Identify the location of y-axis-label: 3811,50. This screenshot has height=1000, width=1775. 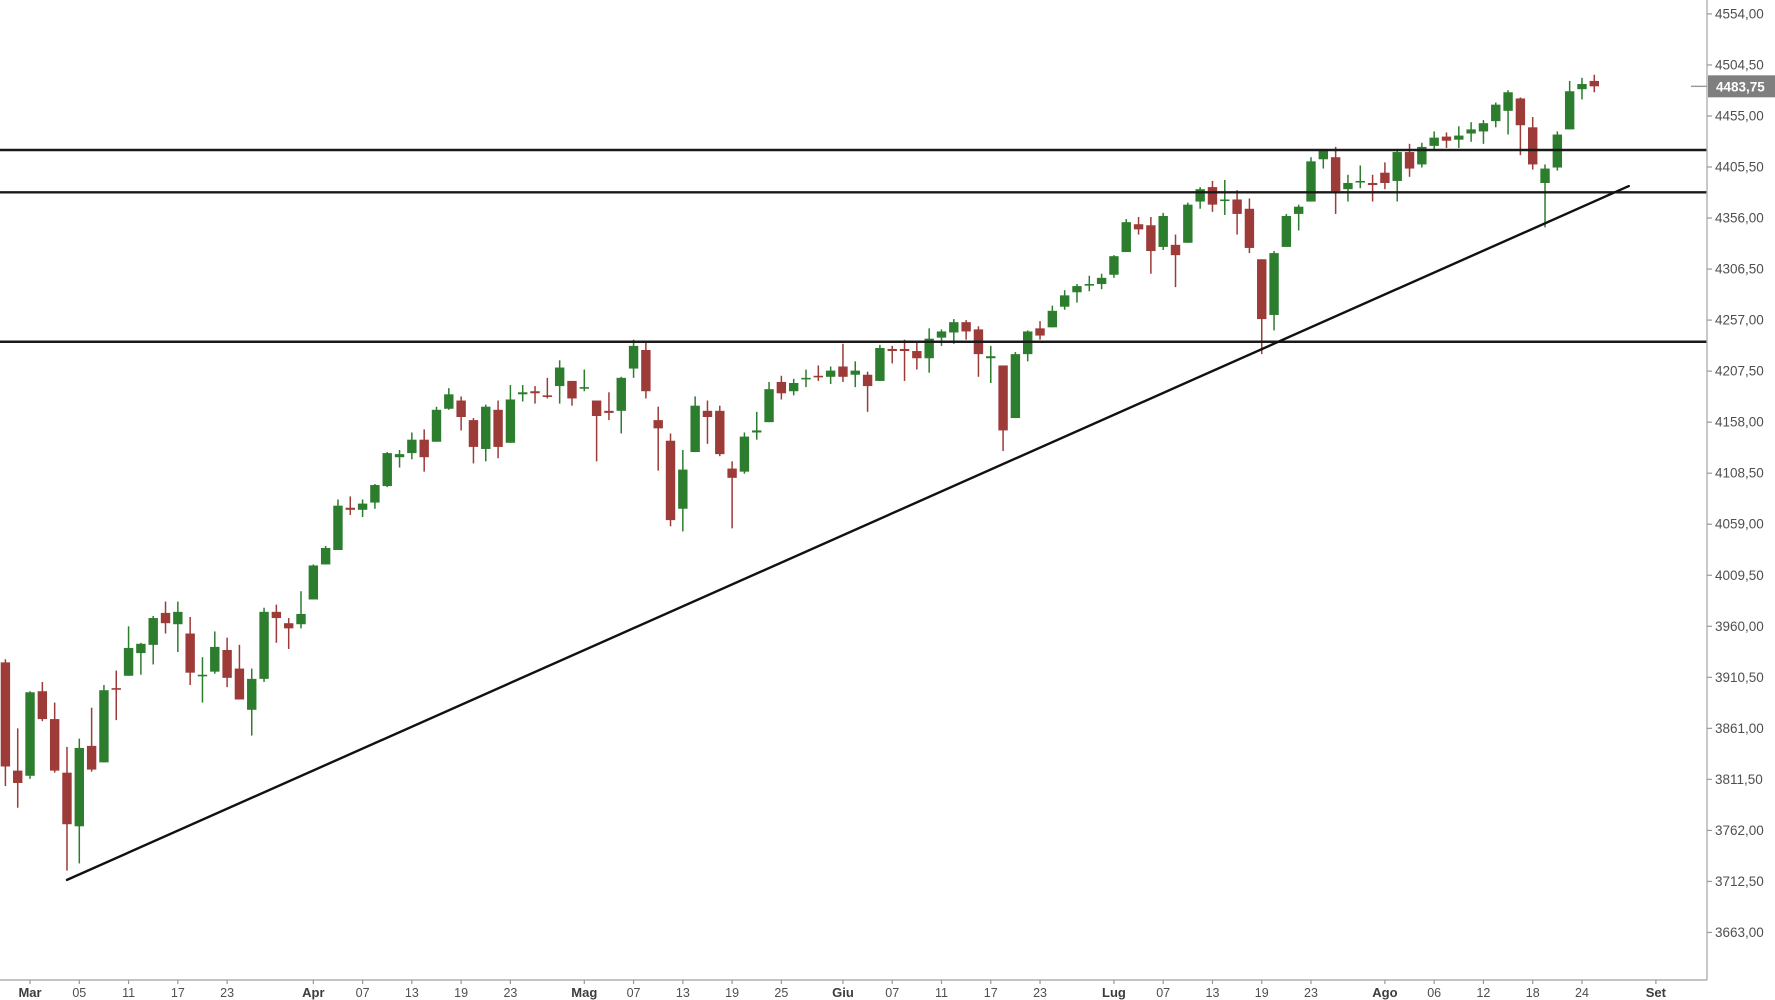
(1739, 779).